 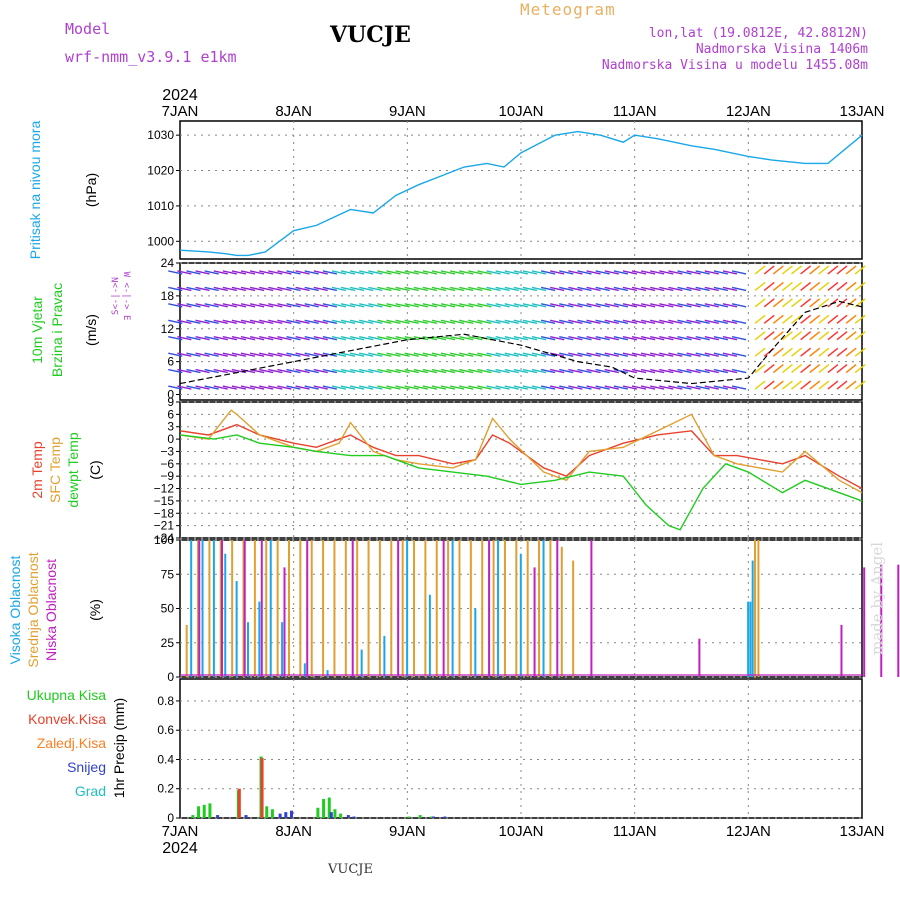 What do you see at coordinates (160, 135) in the screenshot?
I see `pressure-ytick-label: 1030` at bounding box center [160, 135].